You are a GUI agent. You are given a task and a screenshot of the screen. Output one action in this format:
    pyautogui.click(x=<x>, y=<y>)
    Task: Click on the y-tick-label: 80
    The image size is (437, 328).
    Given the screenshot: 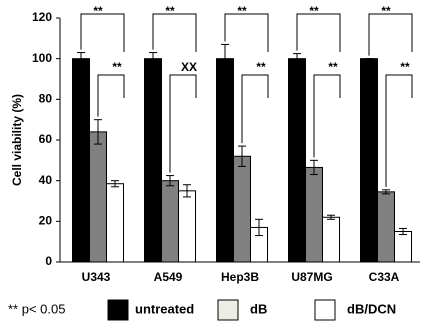 What is the action you would take?
    pyautogui.click(x=46, y=99)
    